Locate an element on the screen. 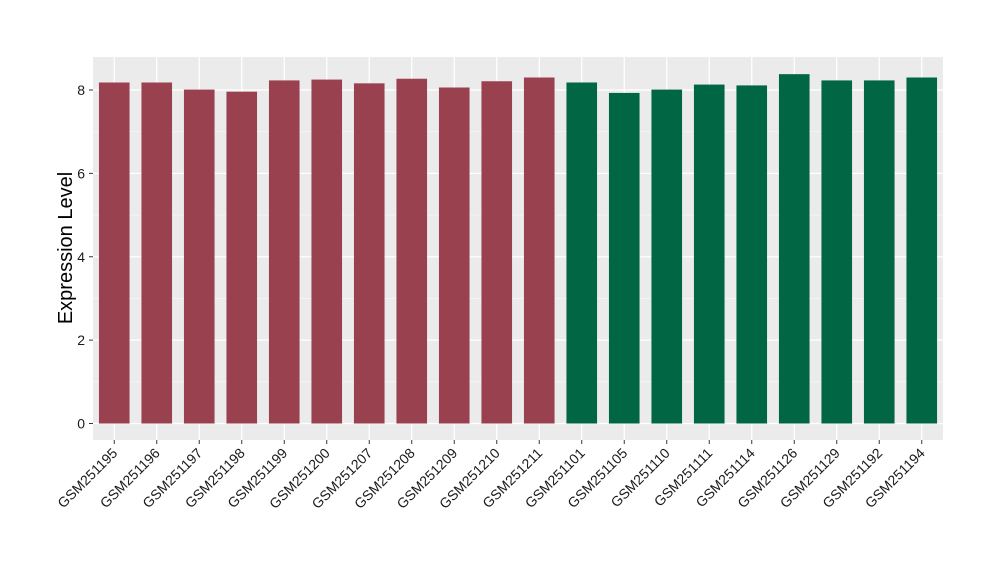  y-axis-title: Expression Level is located at coordinates (66, 248).